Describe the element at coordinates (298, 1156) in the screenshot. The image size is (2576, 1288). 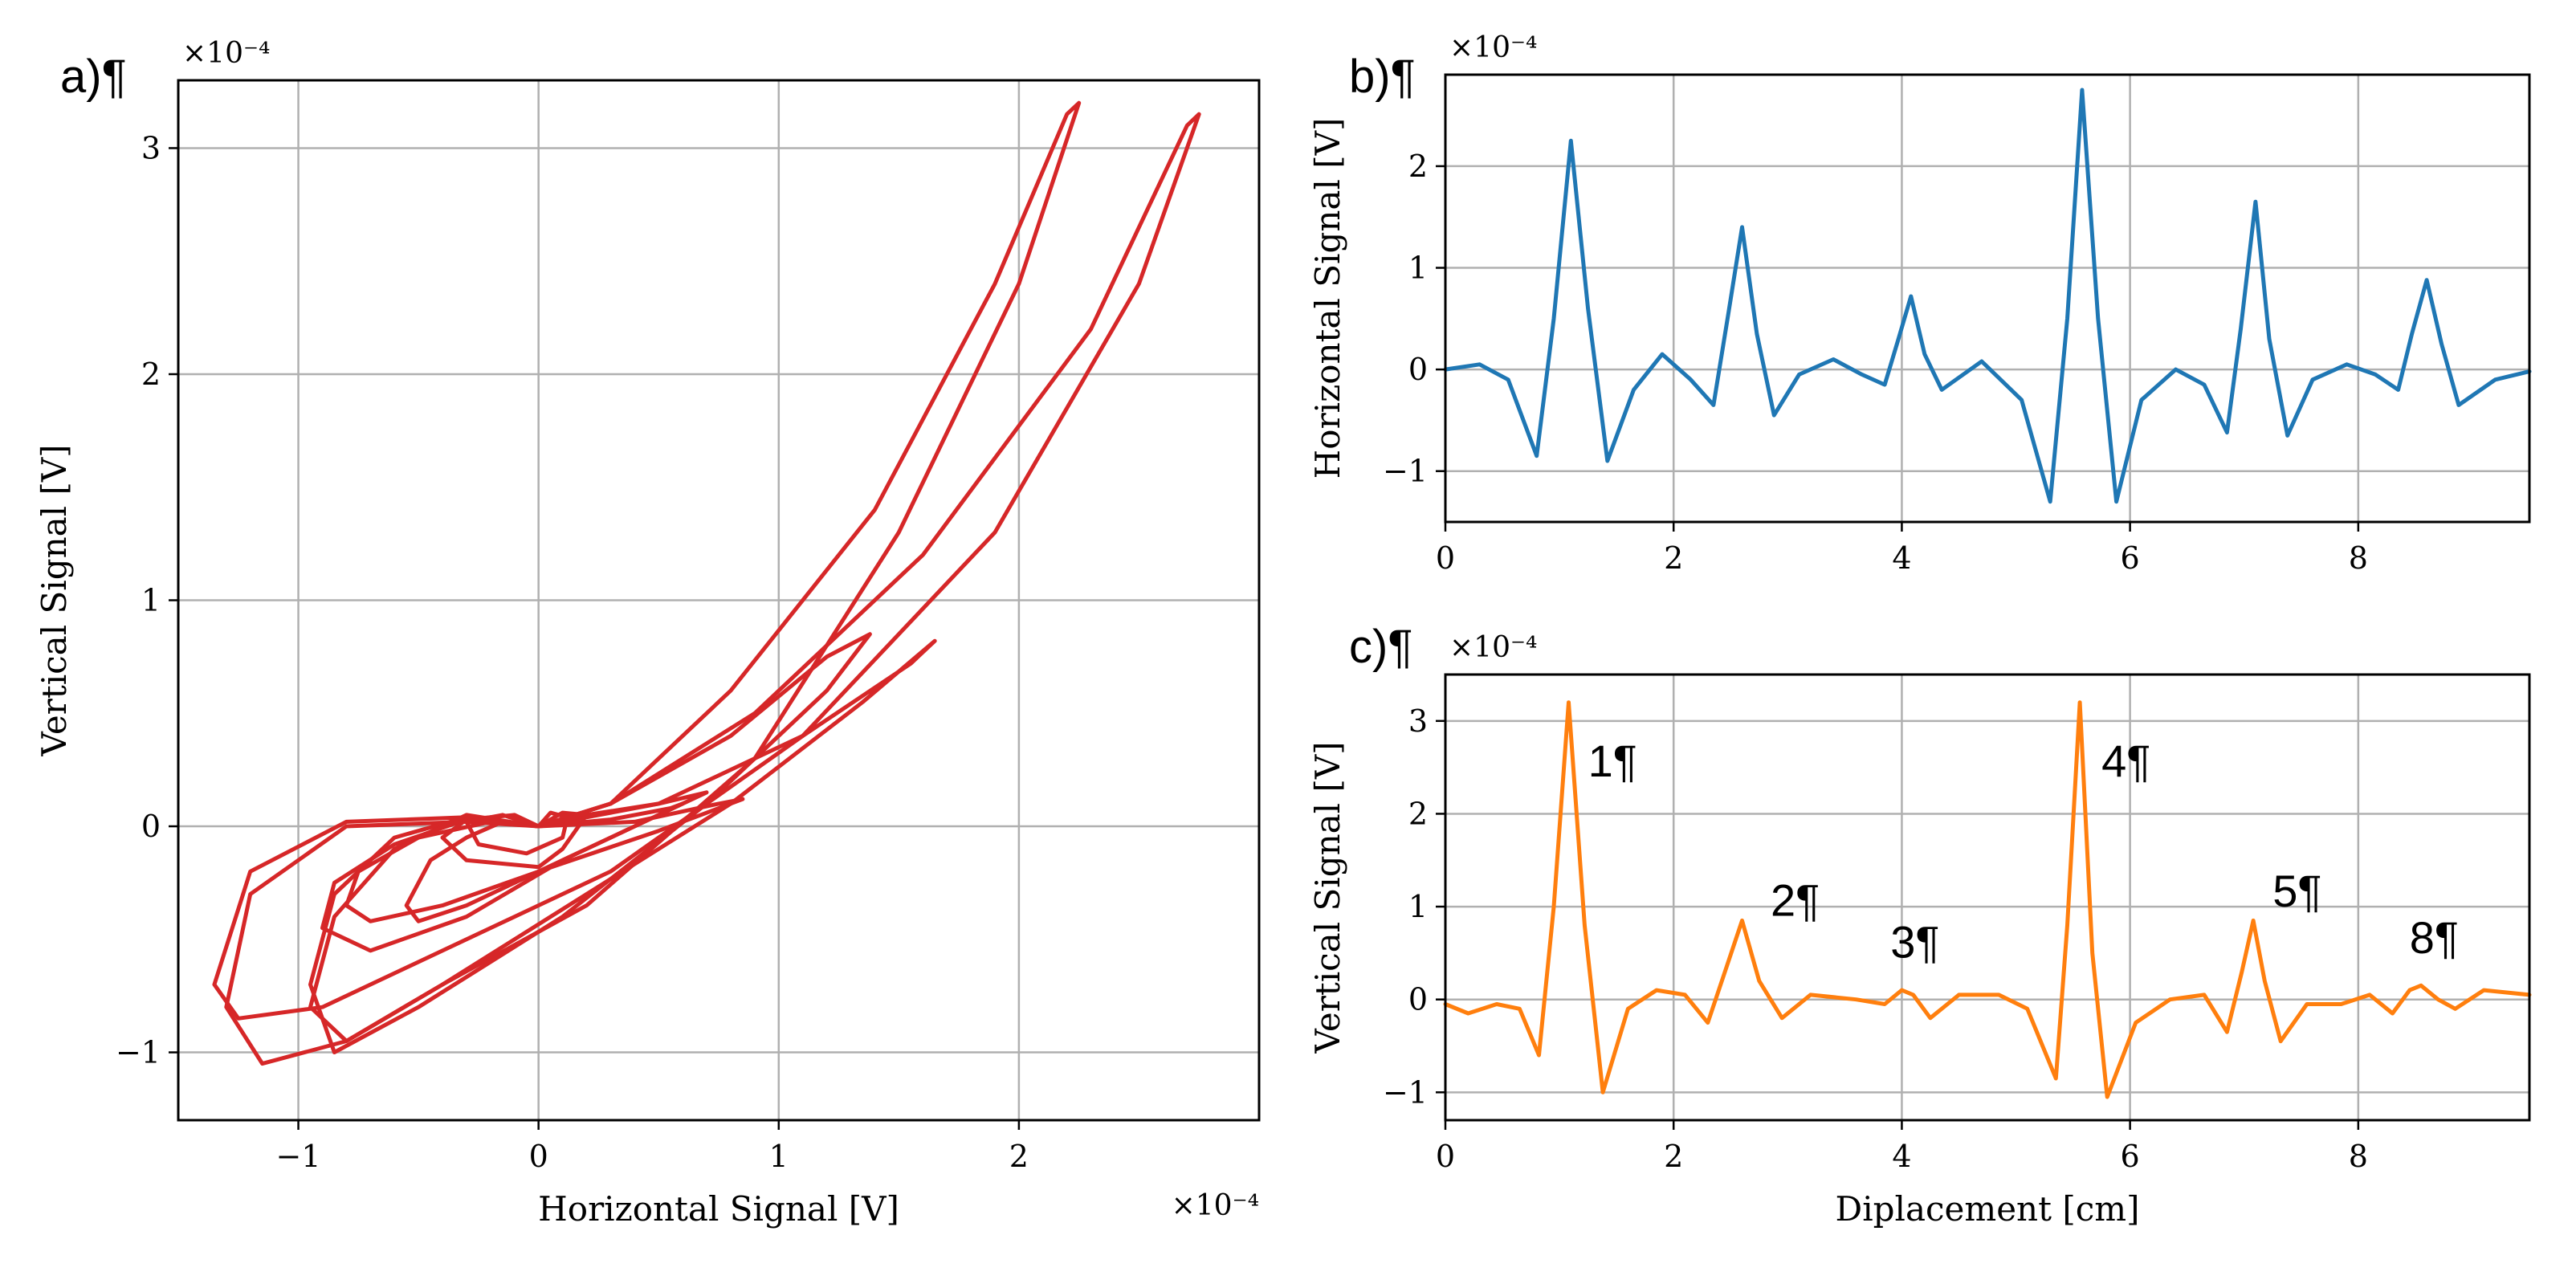
I see `x-tick-label: −1` at that location.